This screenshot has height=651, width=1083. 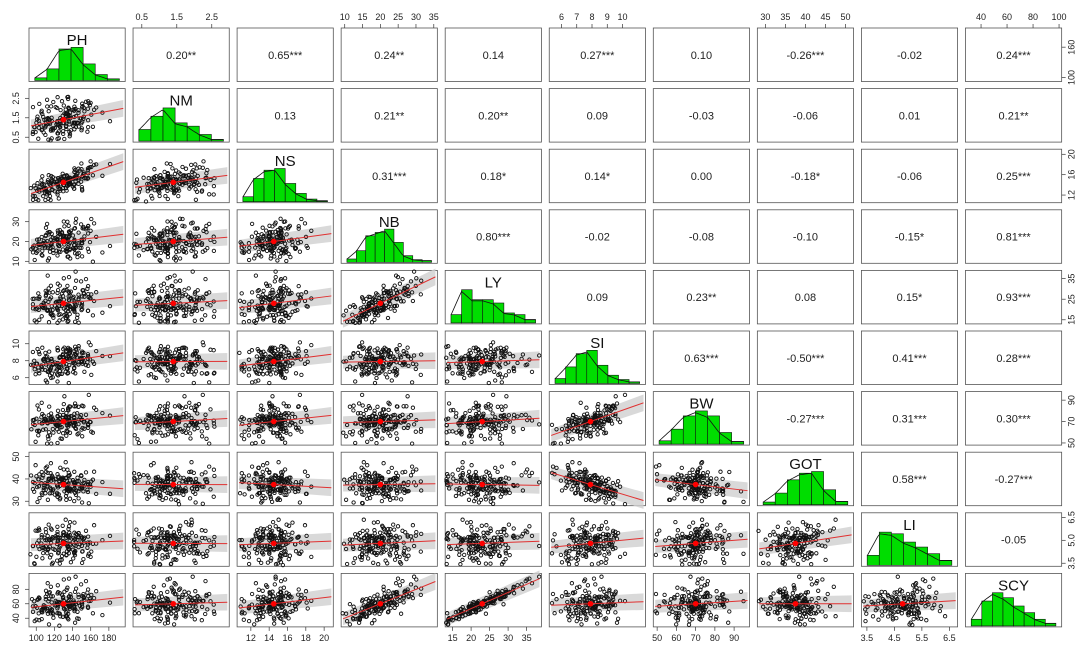 I want to click on panel-PH-NM, so click(x=181, y=54).